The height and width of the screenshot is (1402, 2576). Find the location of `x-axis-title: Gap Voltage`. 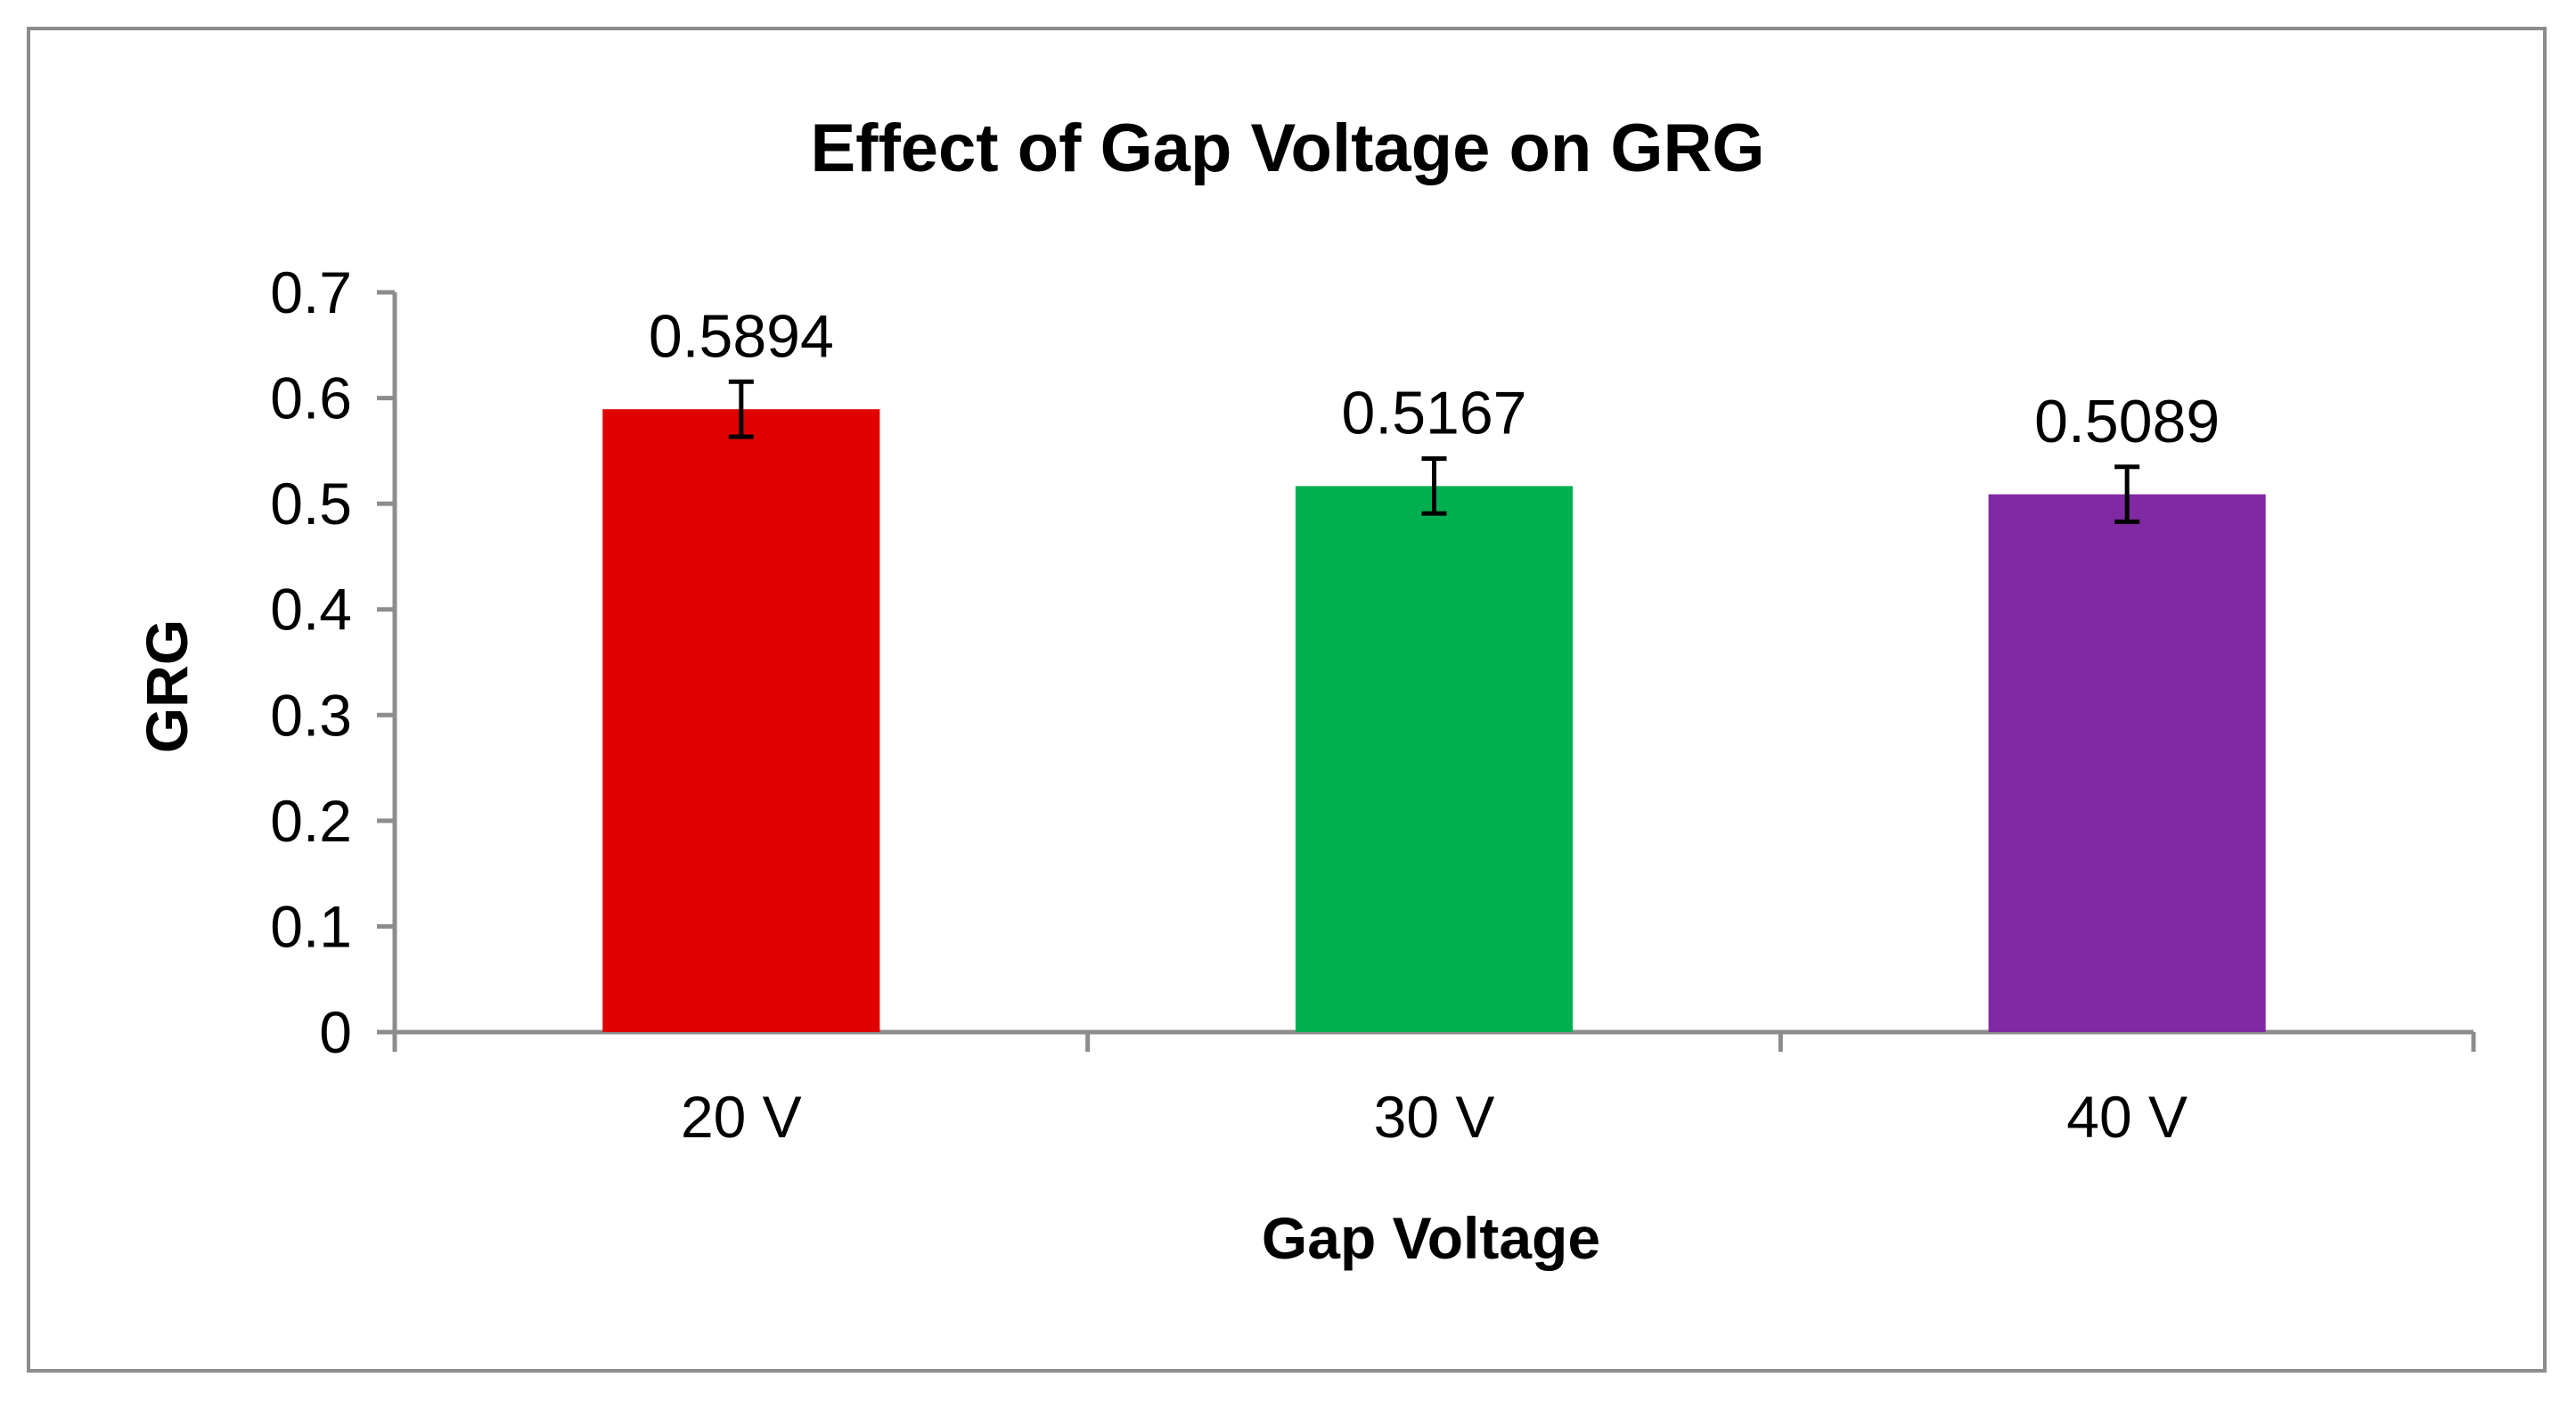

x-axis-title: Gap Voltage is located at coordinates (1431, 1238).